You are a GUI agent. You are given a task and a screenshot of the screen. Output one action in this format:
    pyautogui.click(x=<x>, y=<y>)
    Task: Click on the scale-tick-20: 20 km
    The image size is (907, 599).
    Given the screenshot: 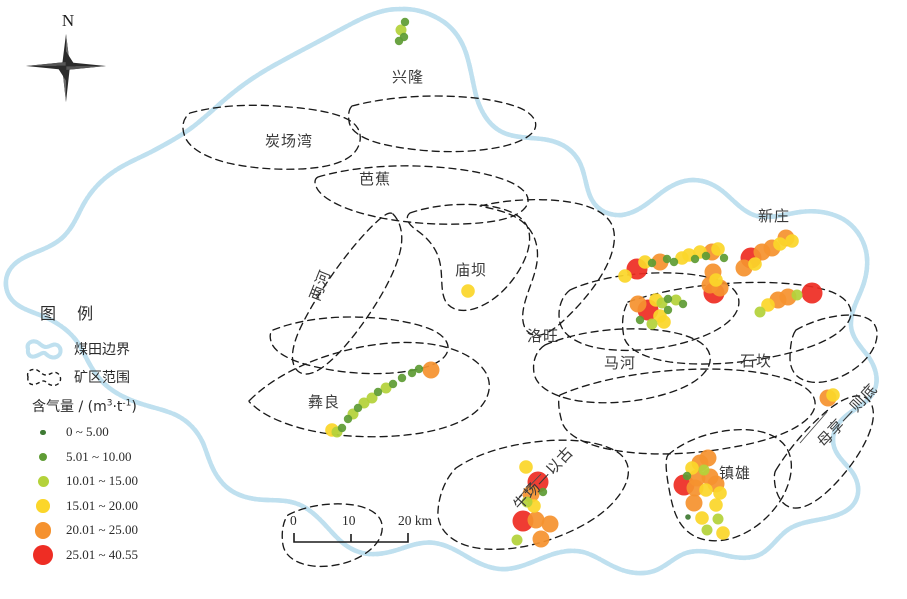 What is the action you would take?
    pyautogui.click(x=415, y=520)
    